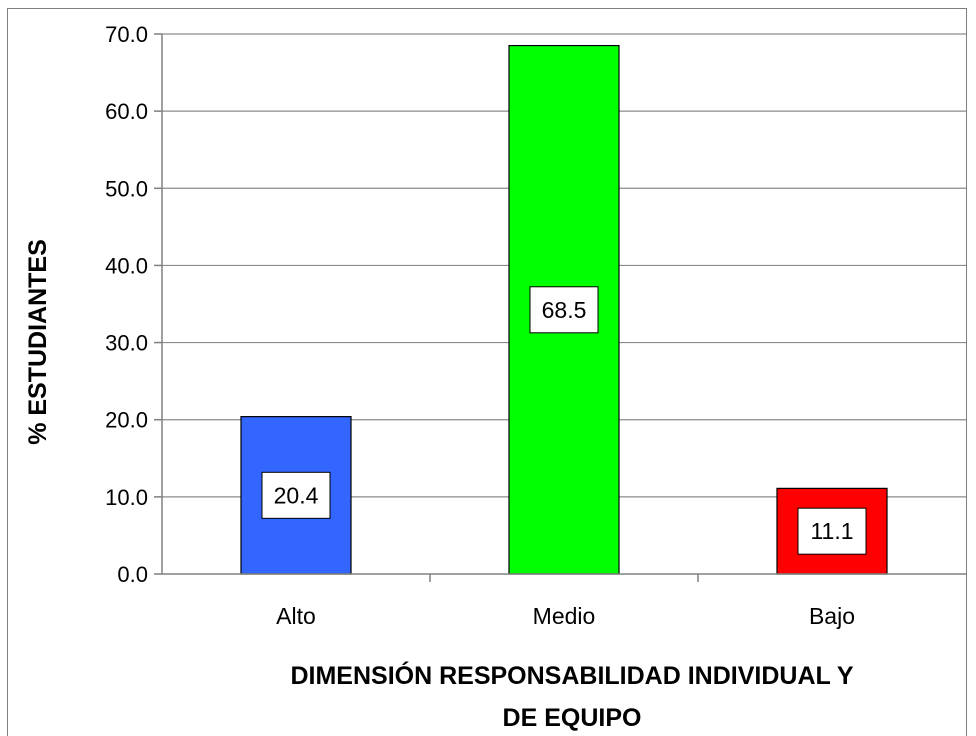  Describe the element at coordinates (126, 265) in the screenshot. I see `y-tick-label: 40.0` at that location.